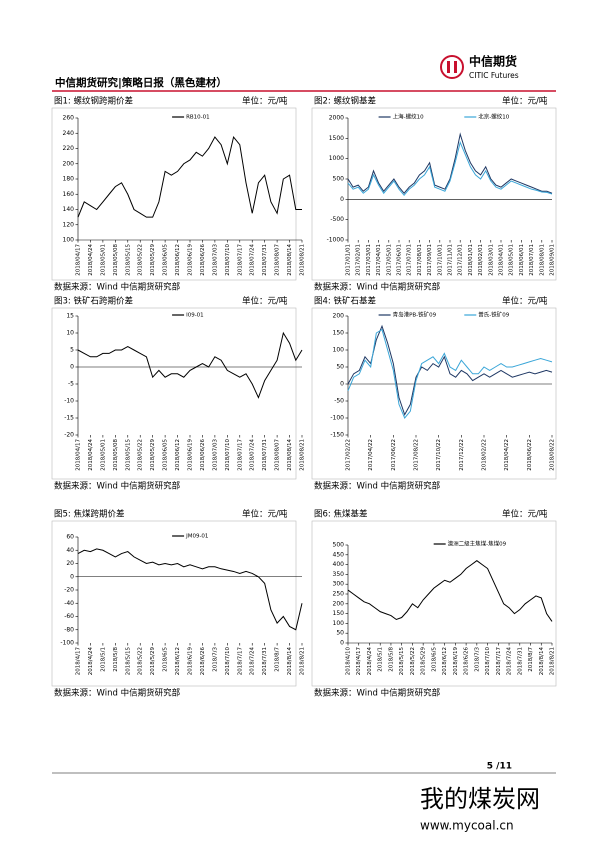  Describe the element at coordinates (408, 117) in the screenshot. I see `legend-label: 上海-螺纹10` at that location.